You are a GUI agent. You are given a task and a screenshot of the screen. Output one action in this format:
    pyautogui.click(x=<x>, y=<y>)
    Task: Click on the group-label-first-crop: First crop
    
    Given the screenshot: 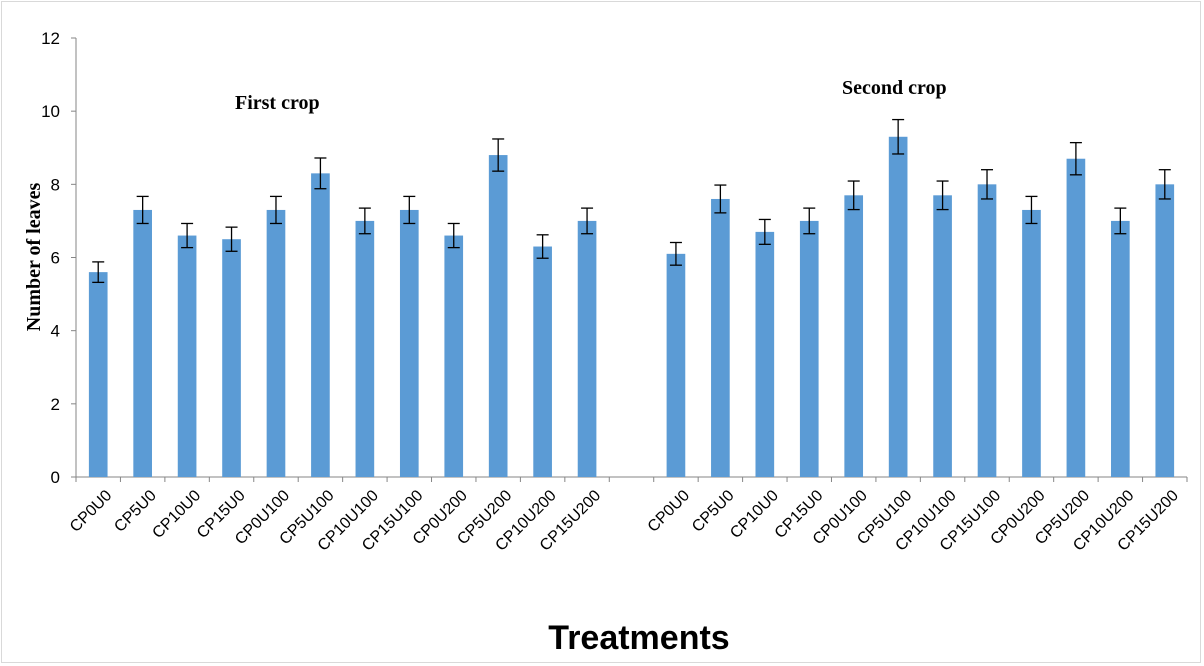 What is the action you would take?
    pyautogui.click(x=277, y=103)
    